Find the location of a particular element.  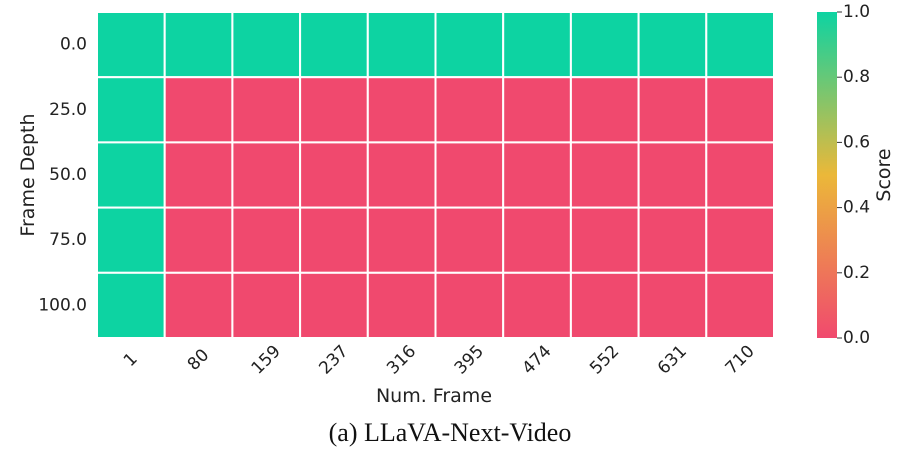

x-tick-label: 710 is located at coordinates (740, 359).